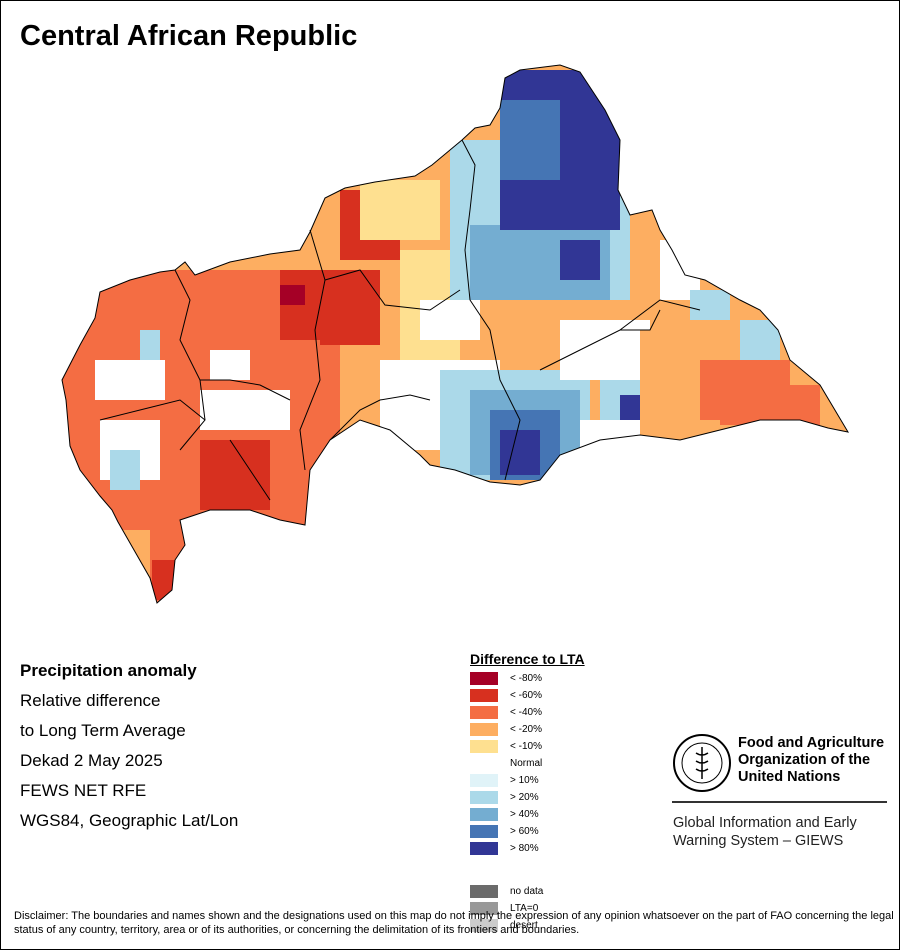 The height and width of the screenshot is (950, 900). I want to click on legend-item: < -10%, so click(506, 746).